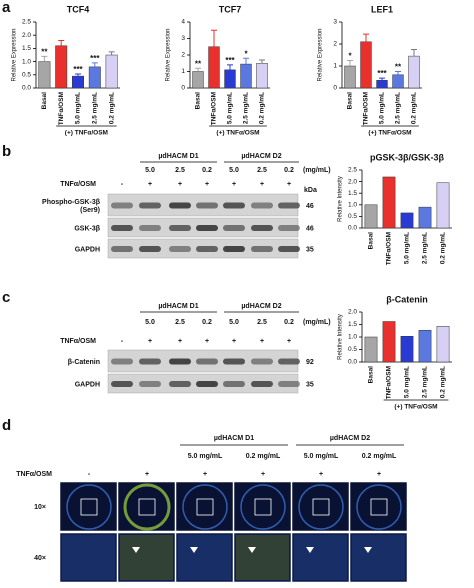 The width and height of the screenshot is (474, 588). What do you see at coordinates (230, 60) in the screenshot?
I see `significance: ***` at bounding box center [230, 60].